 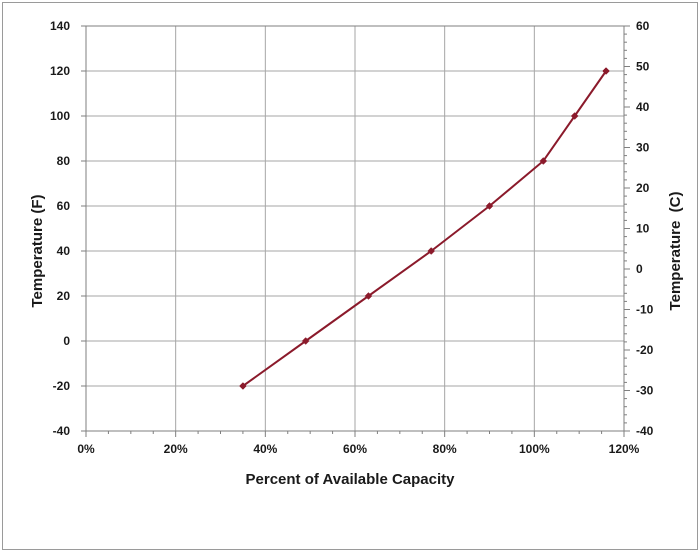 What do you see at coordinates (643, 107) in the screenshot?
I see `y2-tick-label: 40` at bounding box center [643, 107].